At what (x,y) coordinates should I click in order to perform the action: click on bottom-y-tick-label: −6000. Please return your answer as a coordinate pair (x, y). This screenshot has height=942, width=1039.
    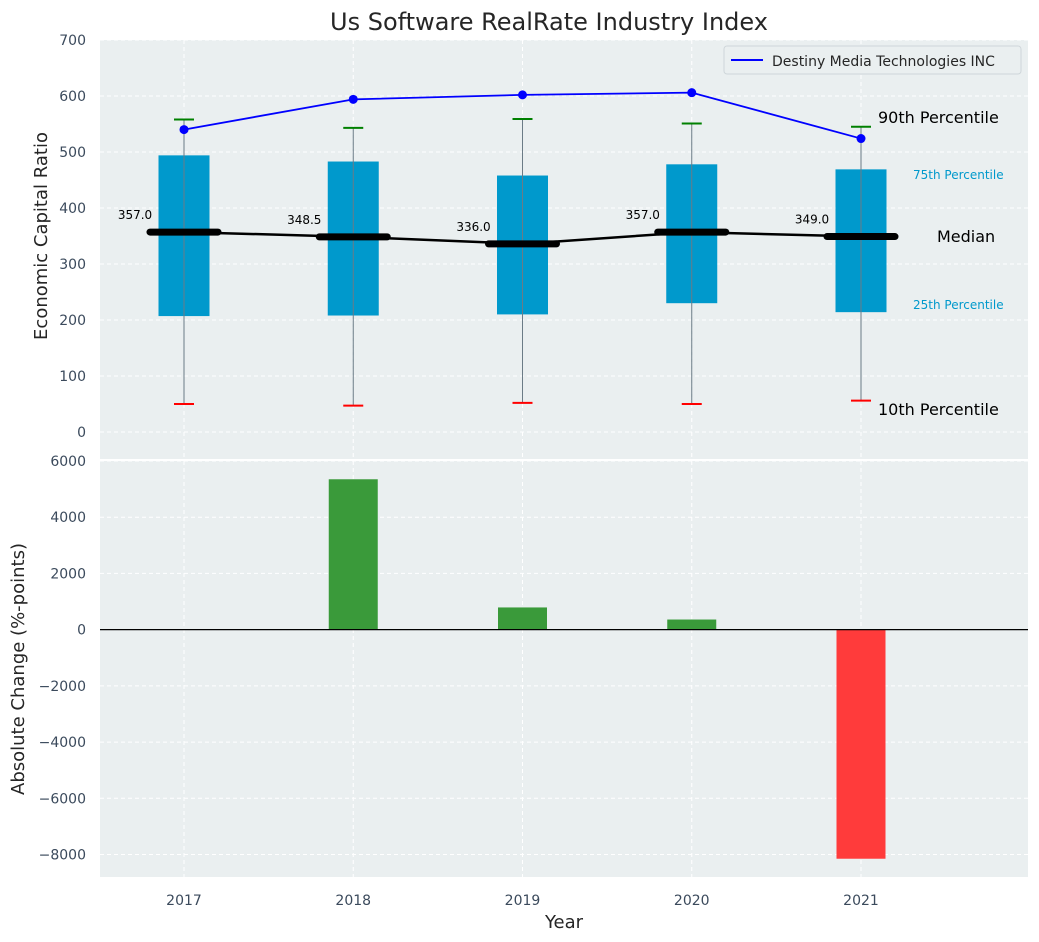
    Looking at the image, I should click on (62, 799).